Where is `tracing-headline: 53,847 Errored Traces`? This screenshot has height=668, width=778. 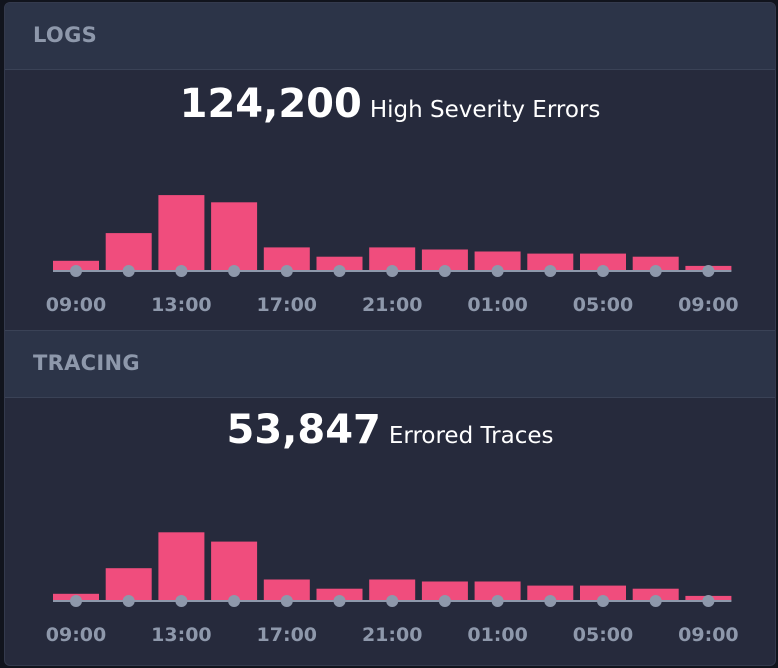
tracing-headline: 53,847 Errored Traces is located at coordinates (390, 430).